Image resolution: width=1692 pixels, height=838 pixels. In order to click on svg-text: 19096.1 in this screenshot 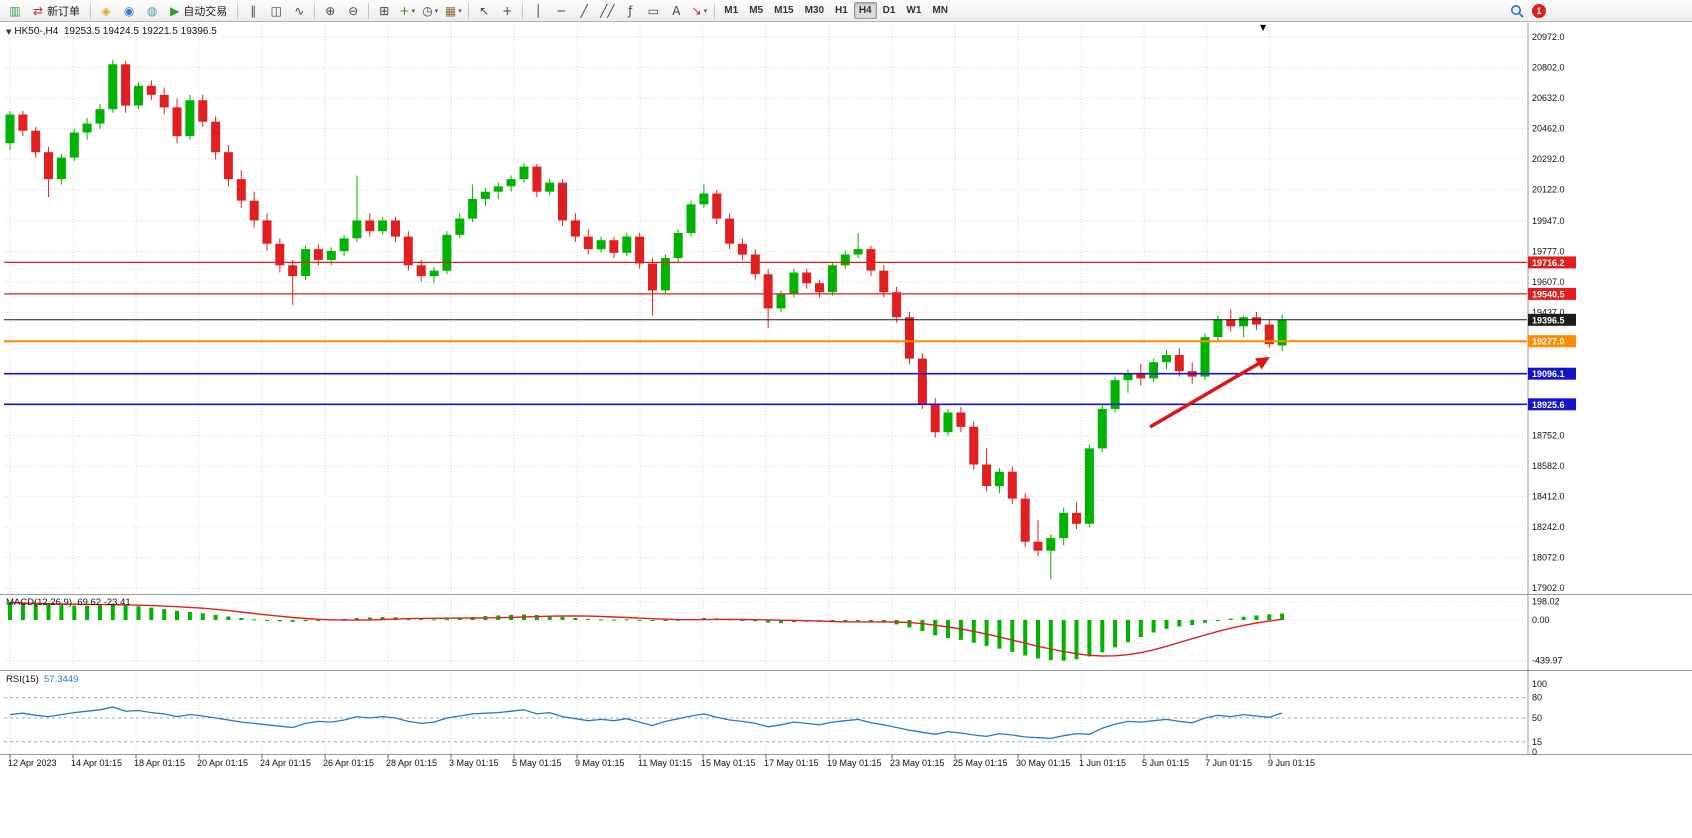, I will do `click(1548, 374)`.